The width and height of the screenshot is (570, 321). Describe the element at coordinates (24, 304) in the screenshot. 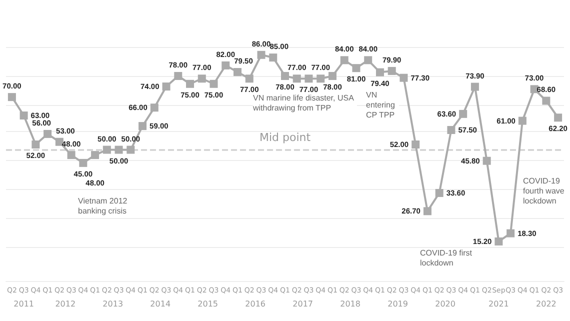

I see `text: 2011` at that location.